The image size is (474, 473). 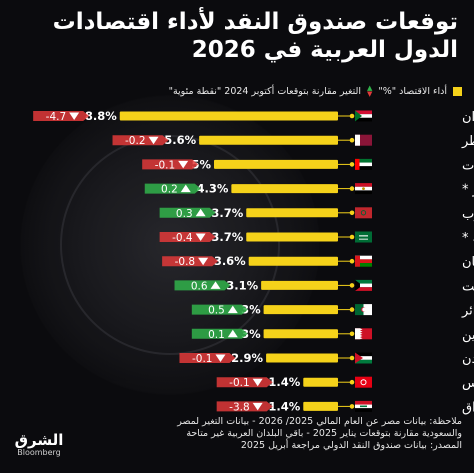 I want to click on value-label-0: 8.8%, so click(x=101, y=116).